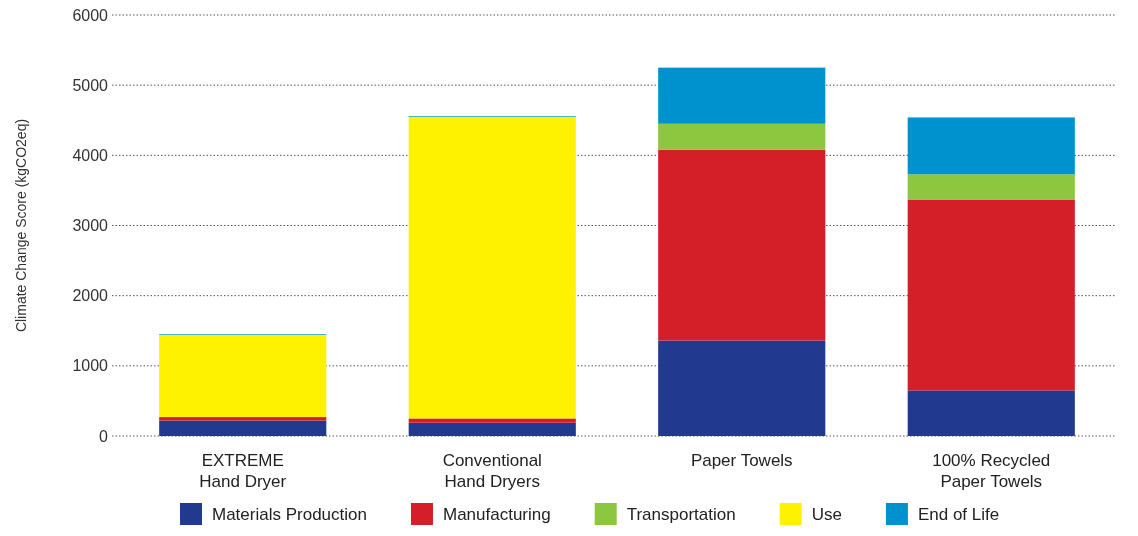 The width and height of the screenshot is (1138, 536). Describe the element at coordinates (741, 460) in the screenshot. I see `x-tick-label: Paper Towels` at that location.